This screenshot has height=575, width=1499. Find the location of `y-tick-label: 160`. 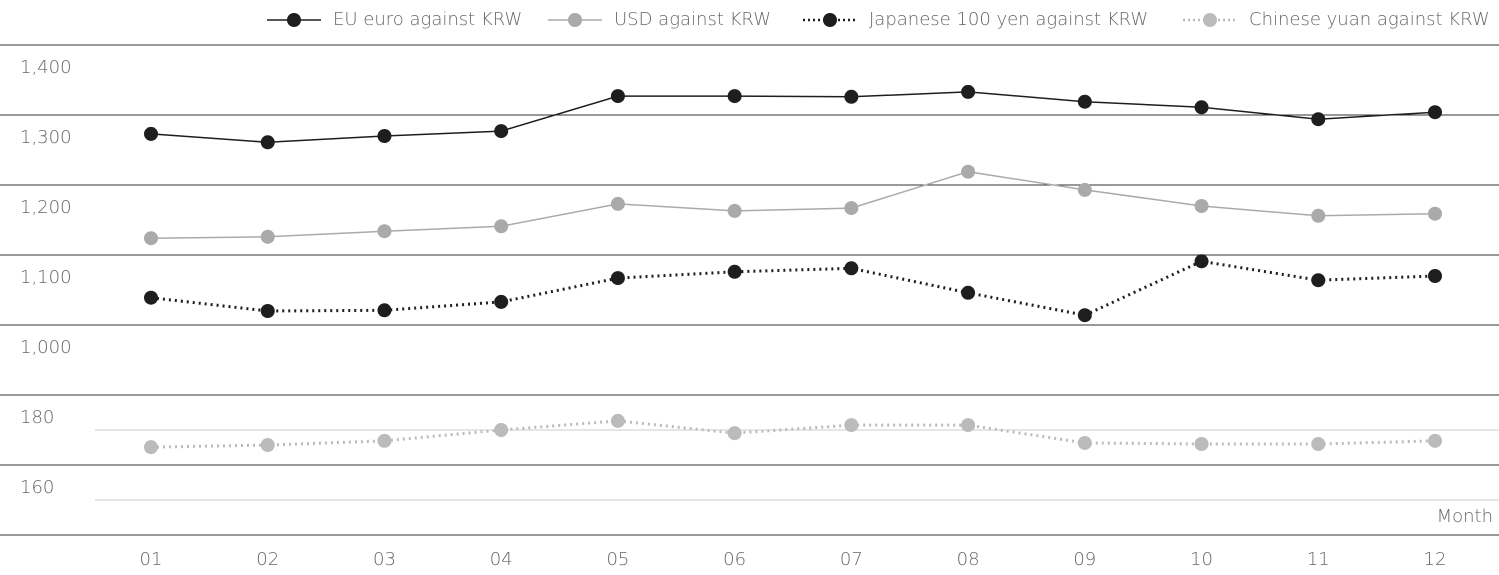

y-tick-label: 160 is located at coordinates (37, 487).